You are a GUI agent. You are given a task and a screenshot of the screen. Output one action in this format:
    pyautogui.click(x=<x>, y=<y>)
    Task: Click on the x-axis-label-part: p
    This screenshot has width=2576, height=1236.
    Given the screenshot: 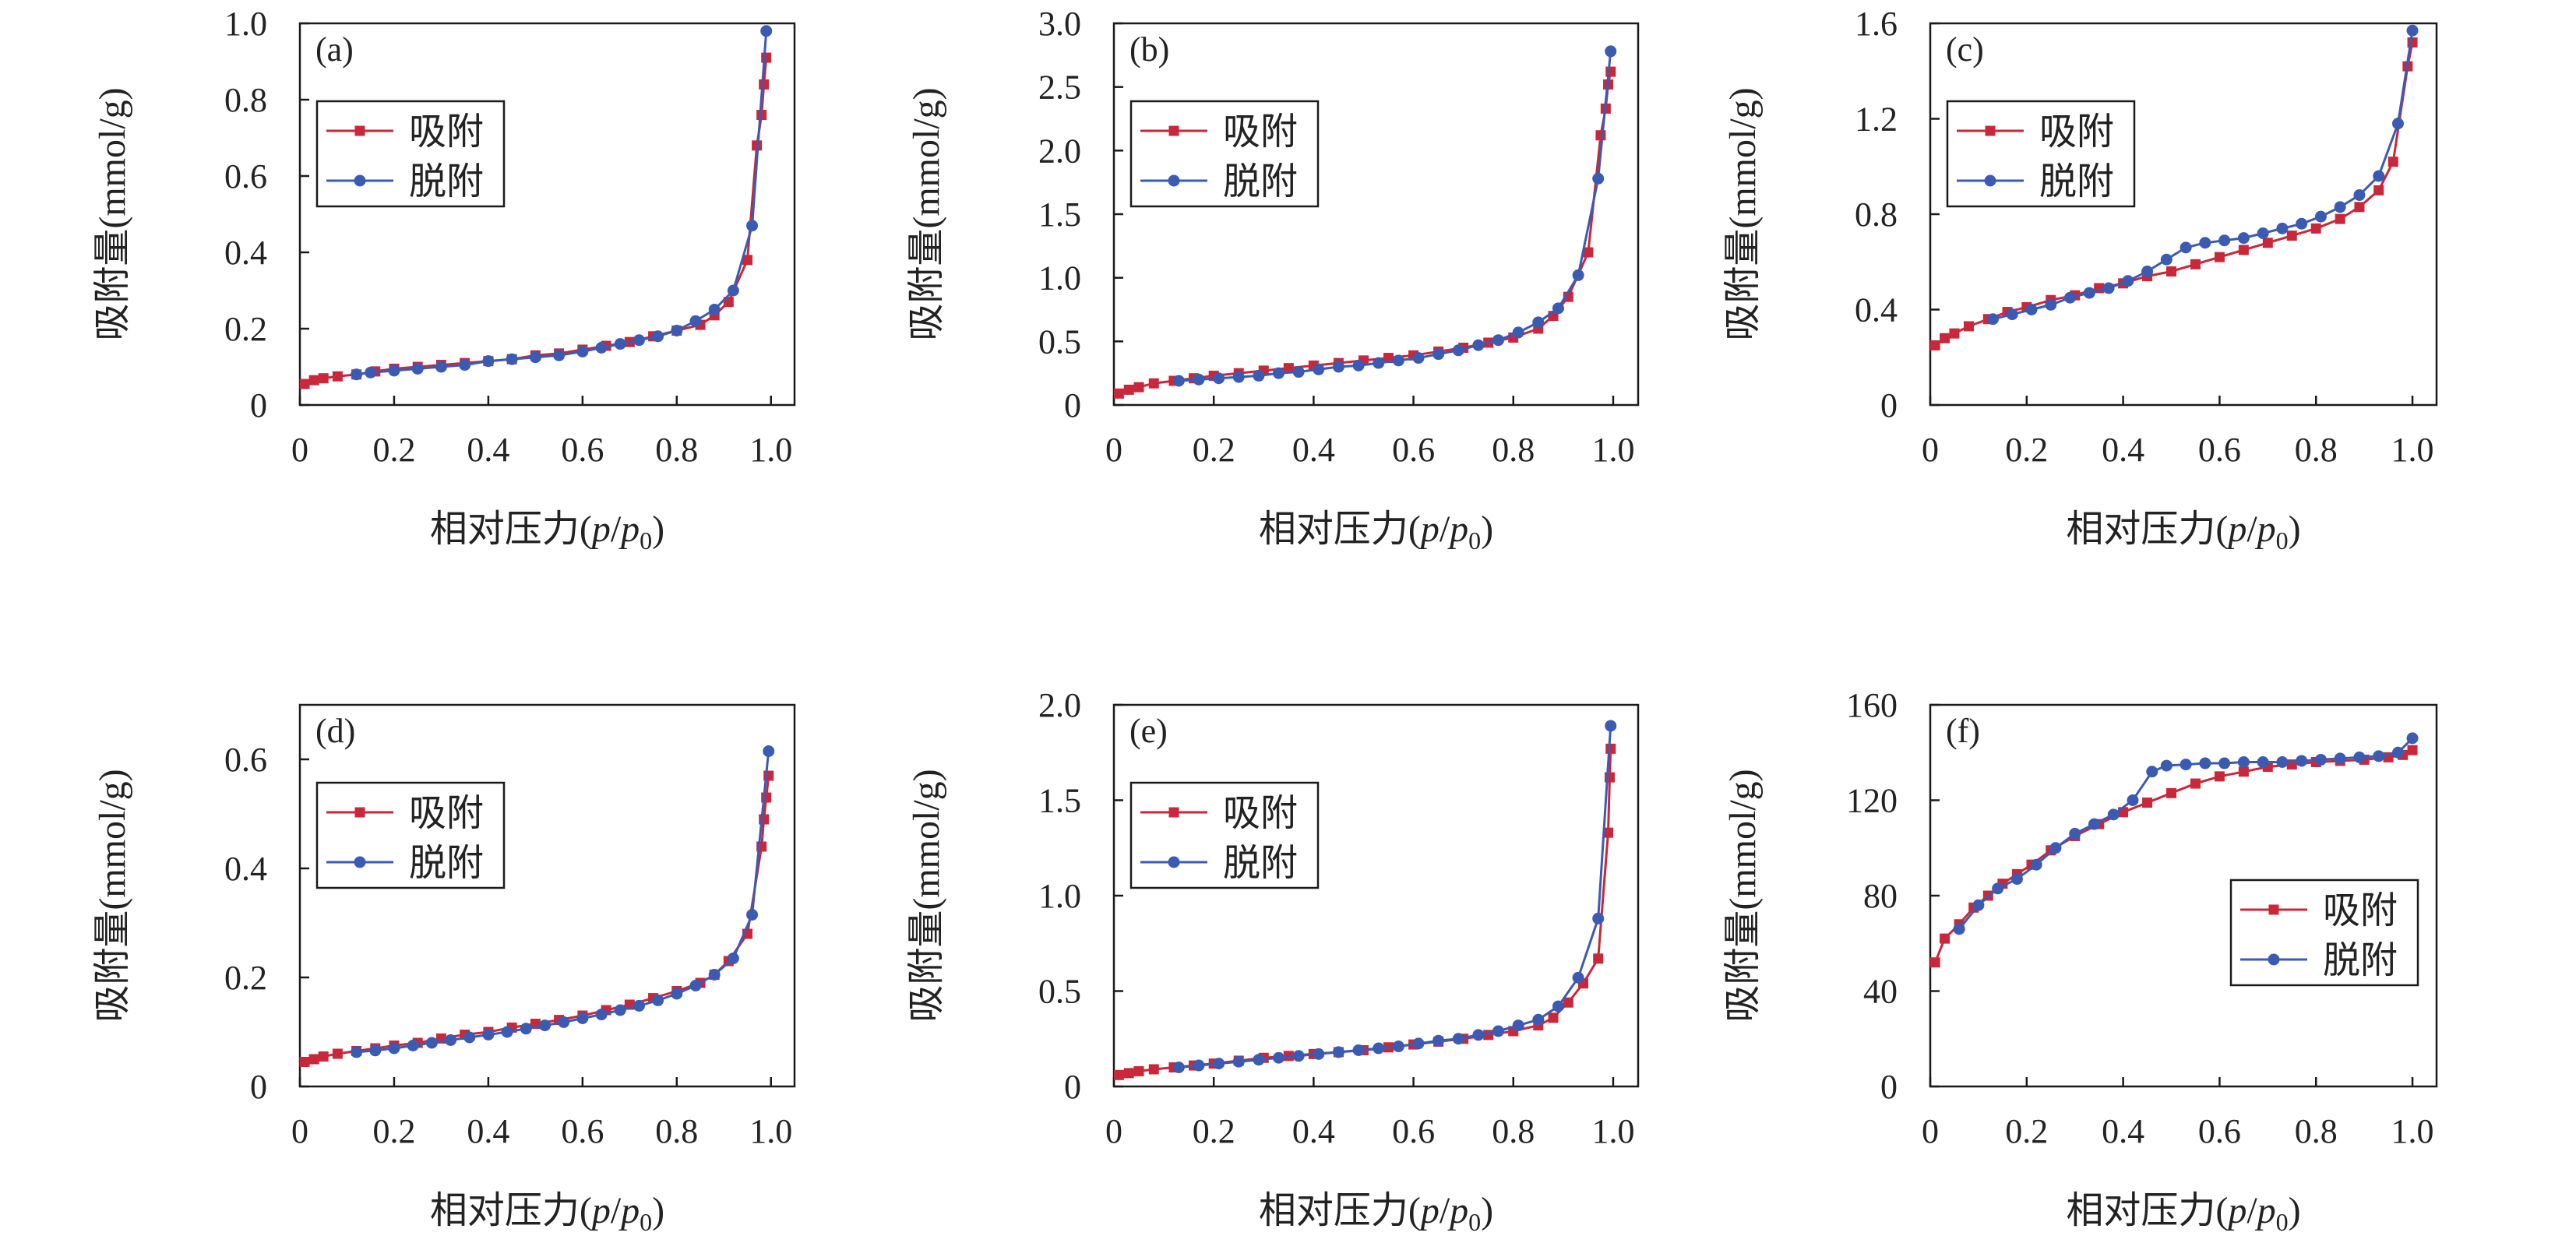 What is the action you would take?
    pyautogui.click(x=1457, y=529)
    